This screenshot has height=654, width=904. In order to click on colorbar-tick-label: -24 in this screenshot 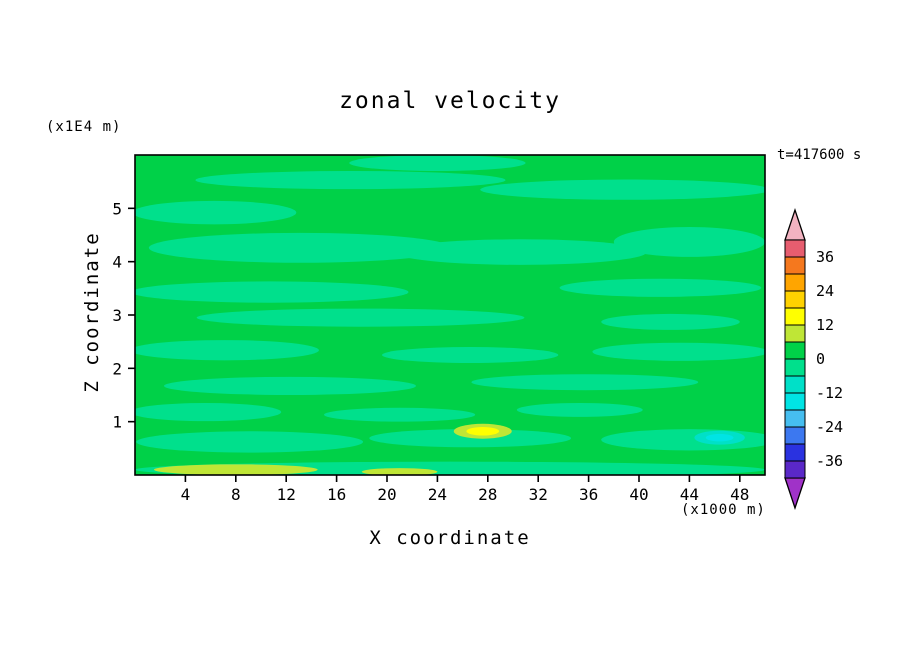, I will do `click(829, 427)`.